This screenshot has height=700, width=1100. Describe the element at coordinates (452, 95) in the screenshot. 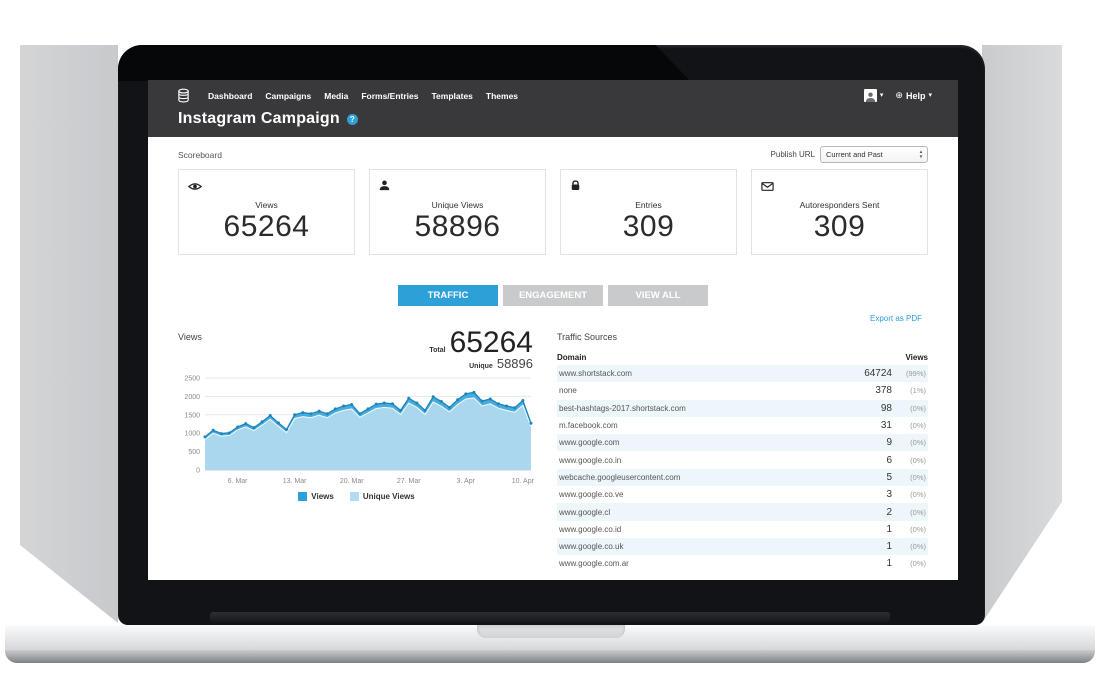

I see `nav-item-templates: Templates` at that location.